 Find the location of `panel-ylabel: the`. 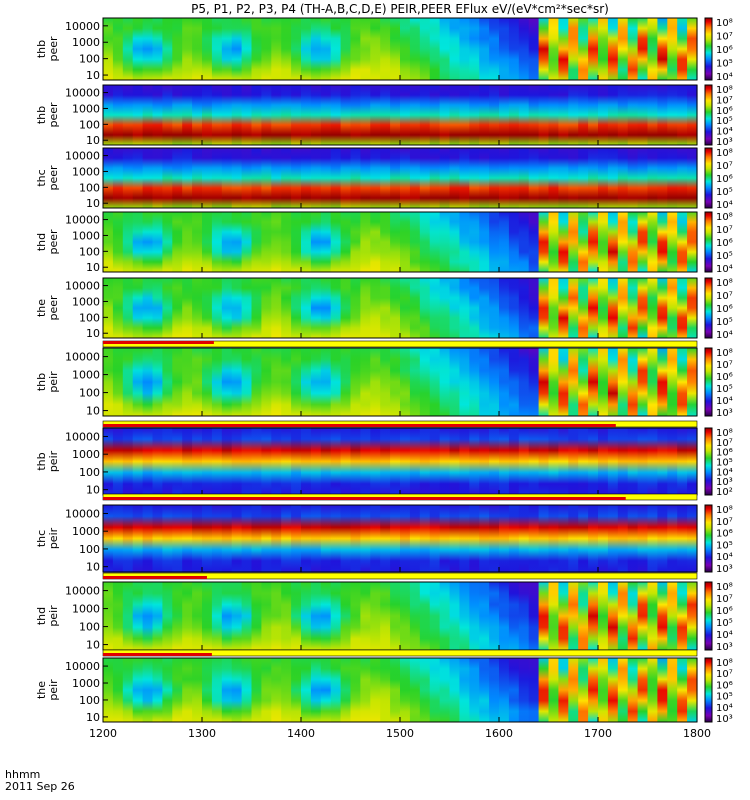

panel-ylabel: the is located at coordinates (41, 690).